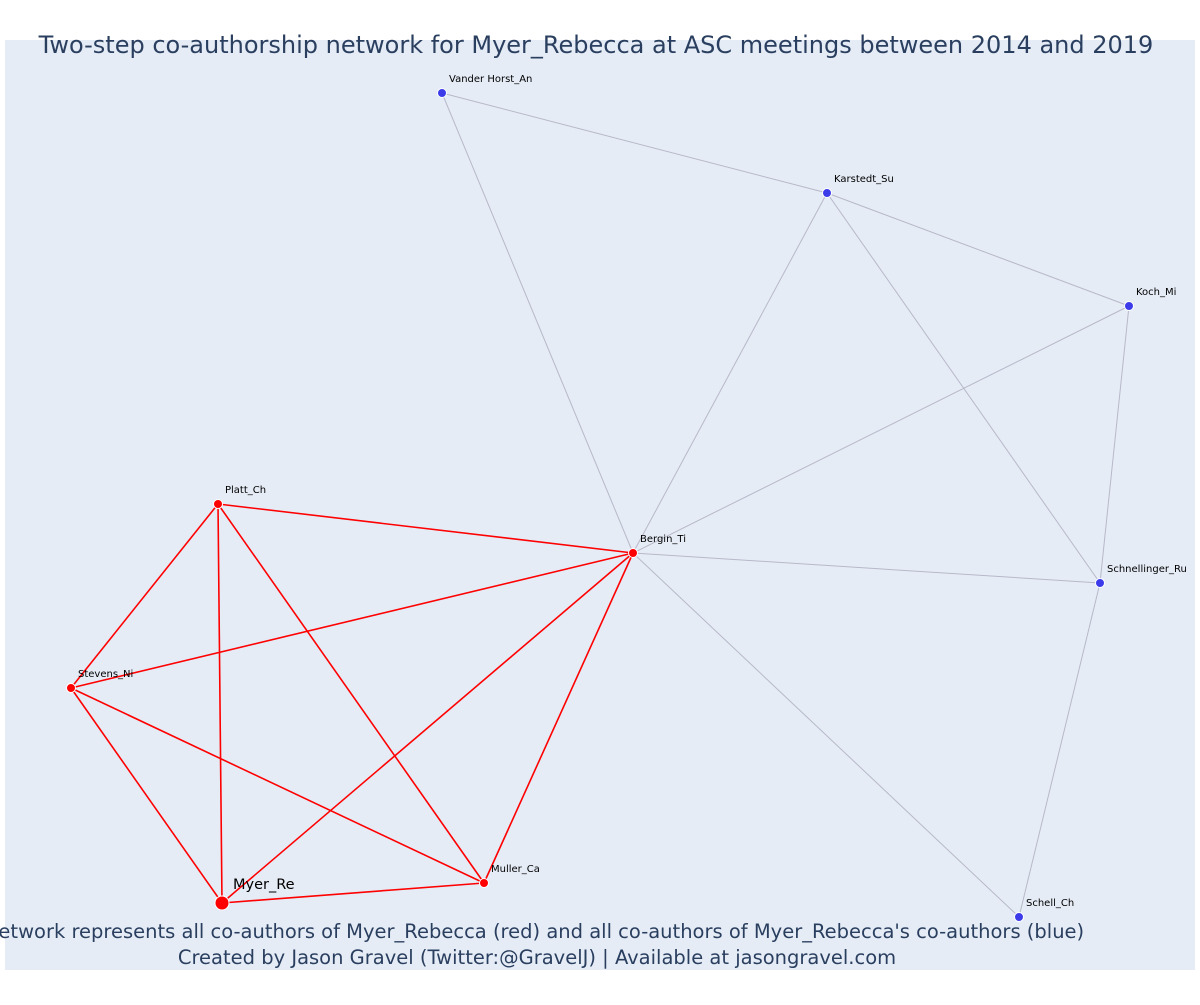 The height and width of the screenshot is (1005, 1200). I want to click on edge-stevens-ni-myer-re, so click(146, 795).